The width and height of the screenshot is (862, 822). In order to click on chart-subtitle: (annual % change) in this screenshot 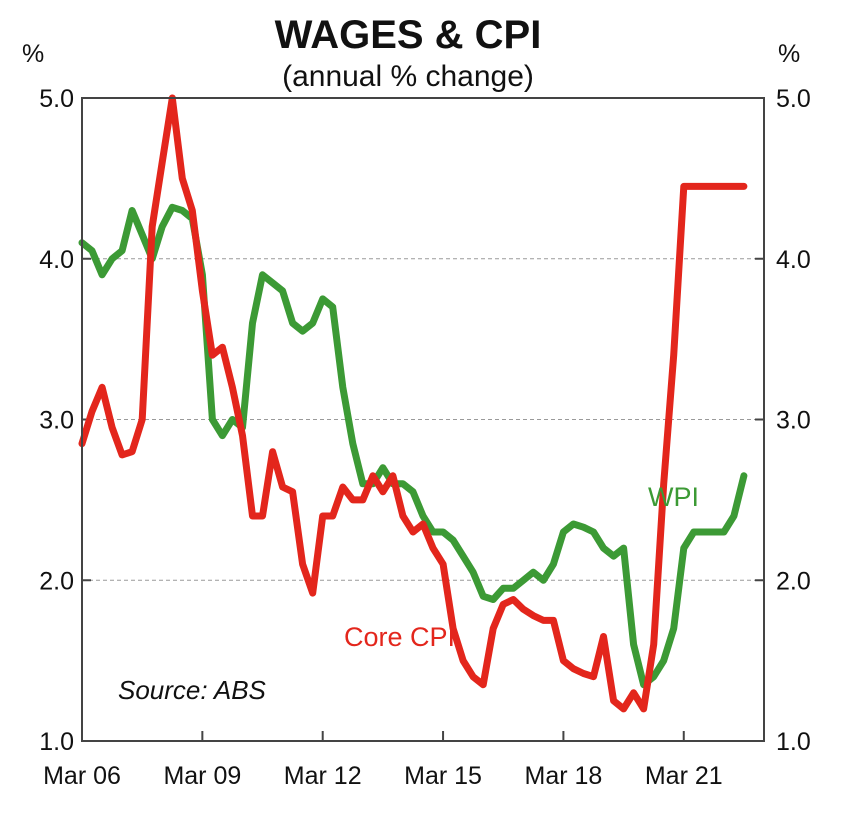, I will do `click(408, 76)`.